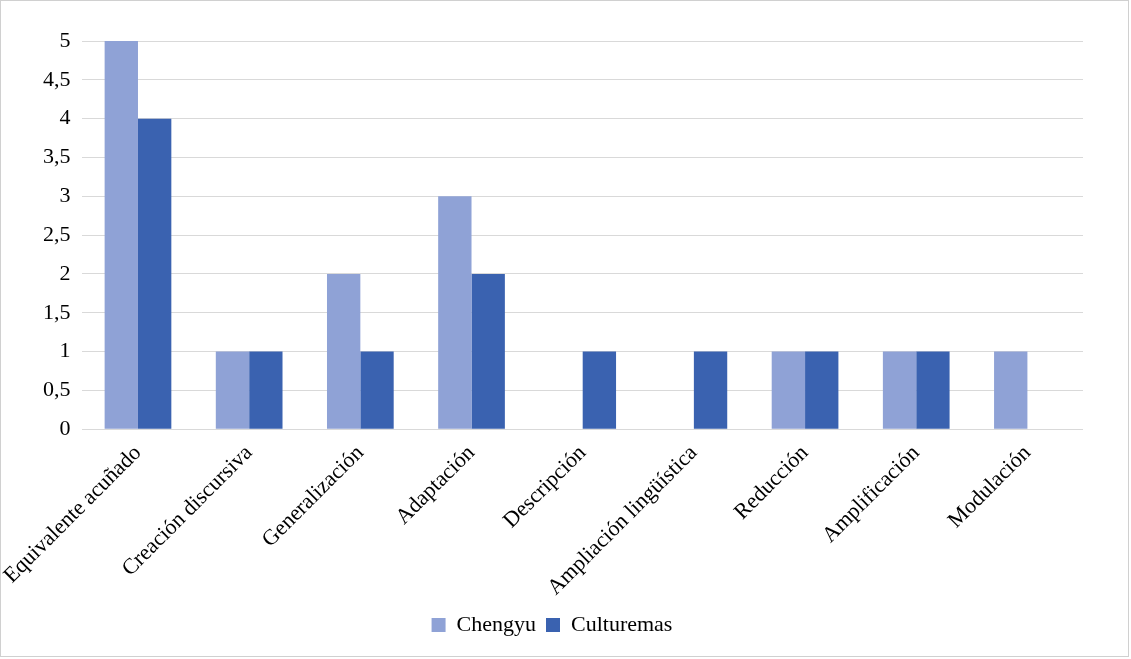 Image resolution: width=1131 pixels, height=659 pixels. What do you see at coordinates (65, 195) in the screenshot?
I see `y-tick-label: 3` at bounding box center [65, 195].